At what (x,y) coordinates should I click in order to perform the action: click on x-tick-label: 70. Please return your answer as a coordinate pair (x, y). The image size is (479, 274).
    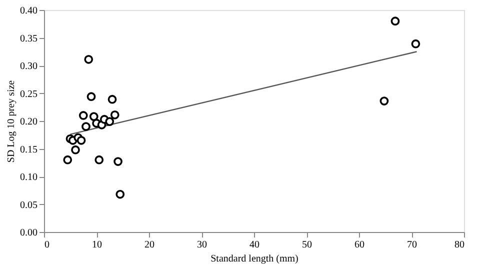
    Looking at the image, I should click on (412, 245).